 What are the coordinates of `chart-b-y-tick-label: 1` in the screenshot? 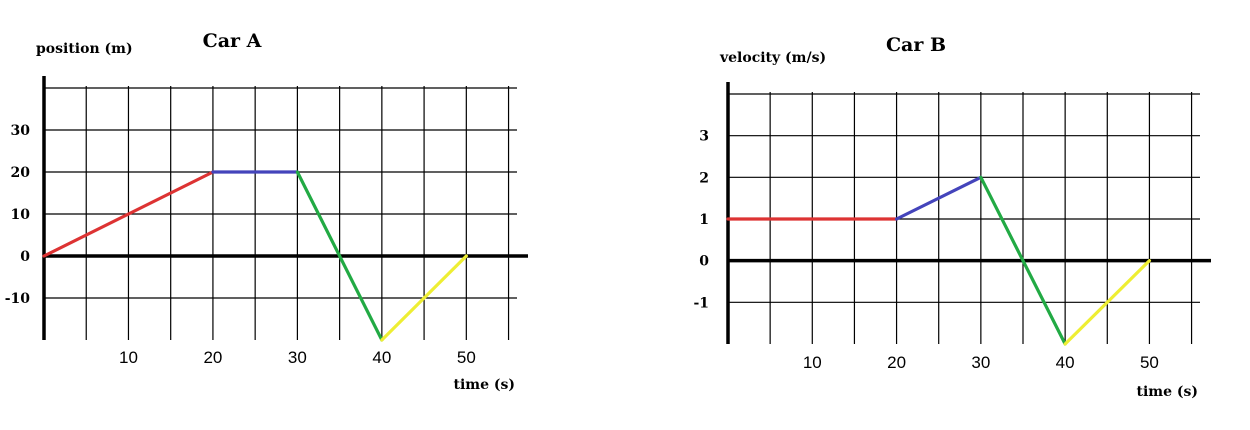 It's located at (704, 220).